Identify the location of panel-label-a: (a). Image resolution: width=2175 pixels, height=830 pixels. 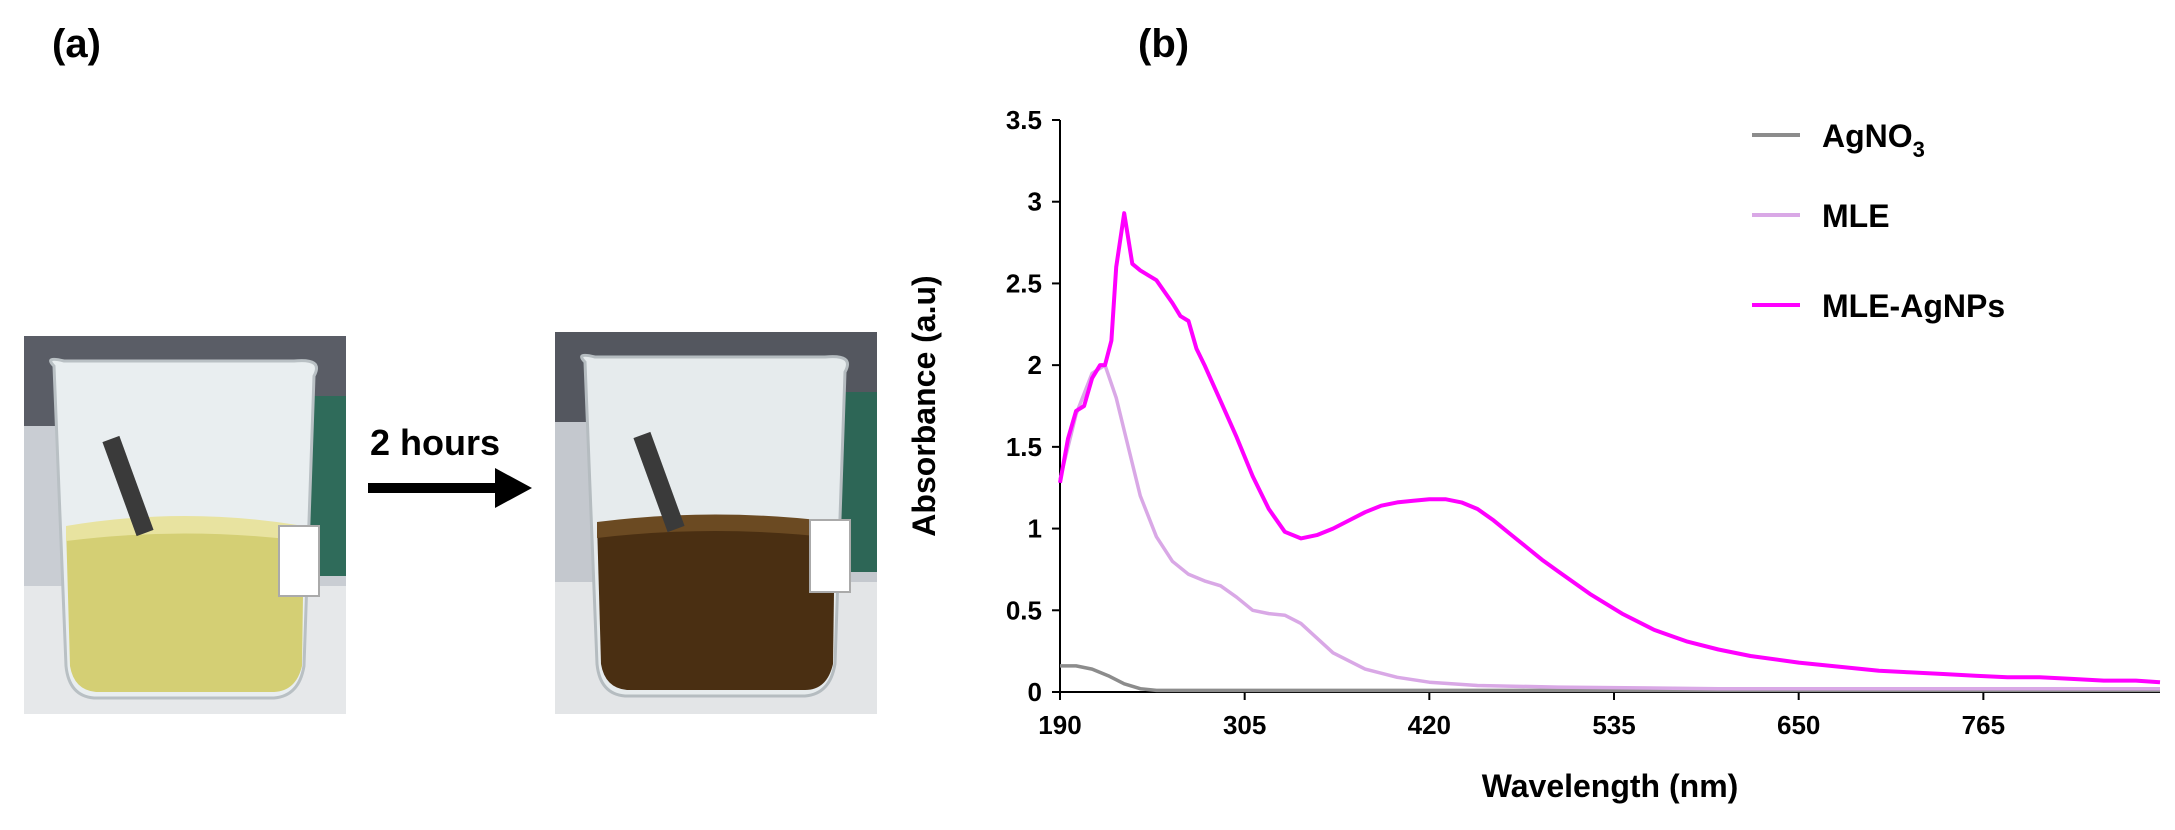
(76, 44).